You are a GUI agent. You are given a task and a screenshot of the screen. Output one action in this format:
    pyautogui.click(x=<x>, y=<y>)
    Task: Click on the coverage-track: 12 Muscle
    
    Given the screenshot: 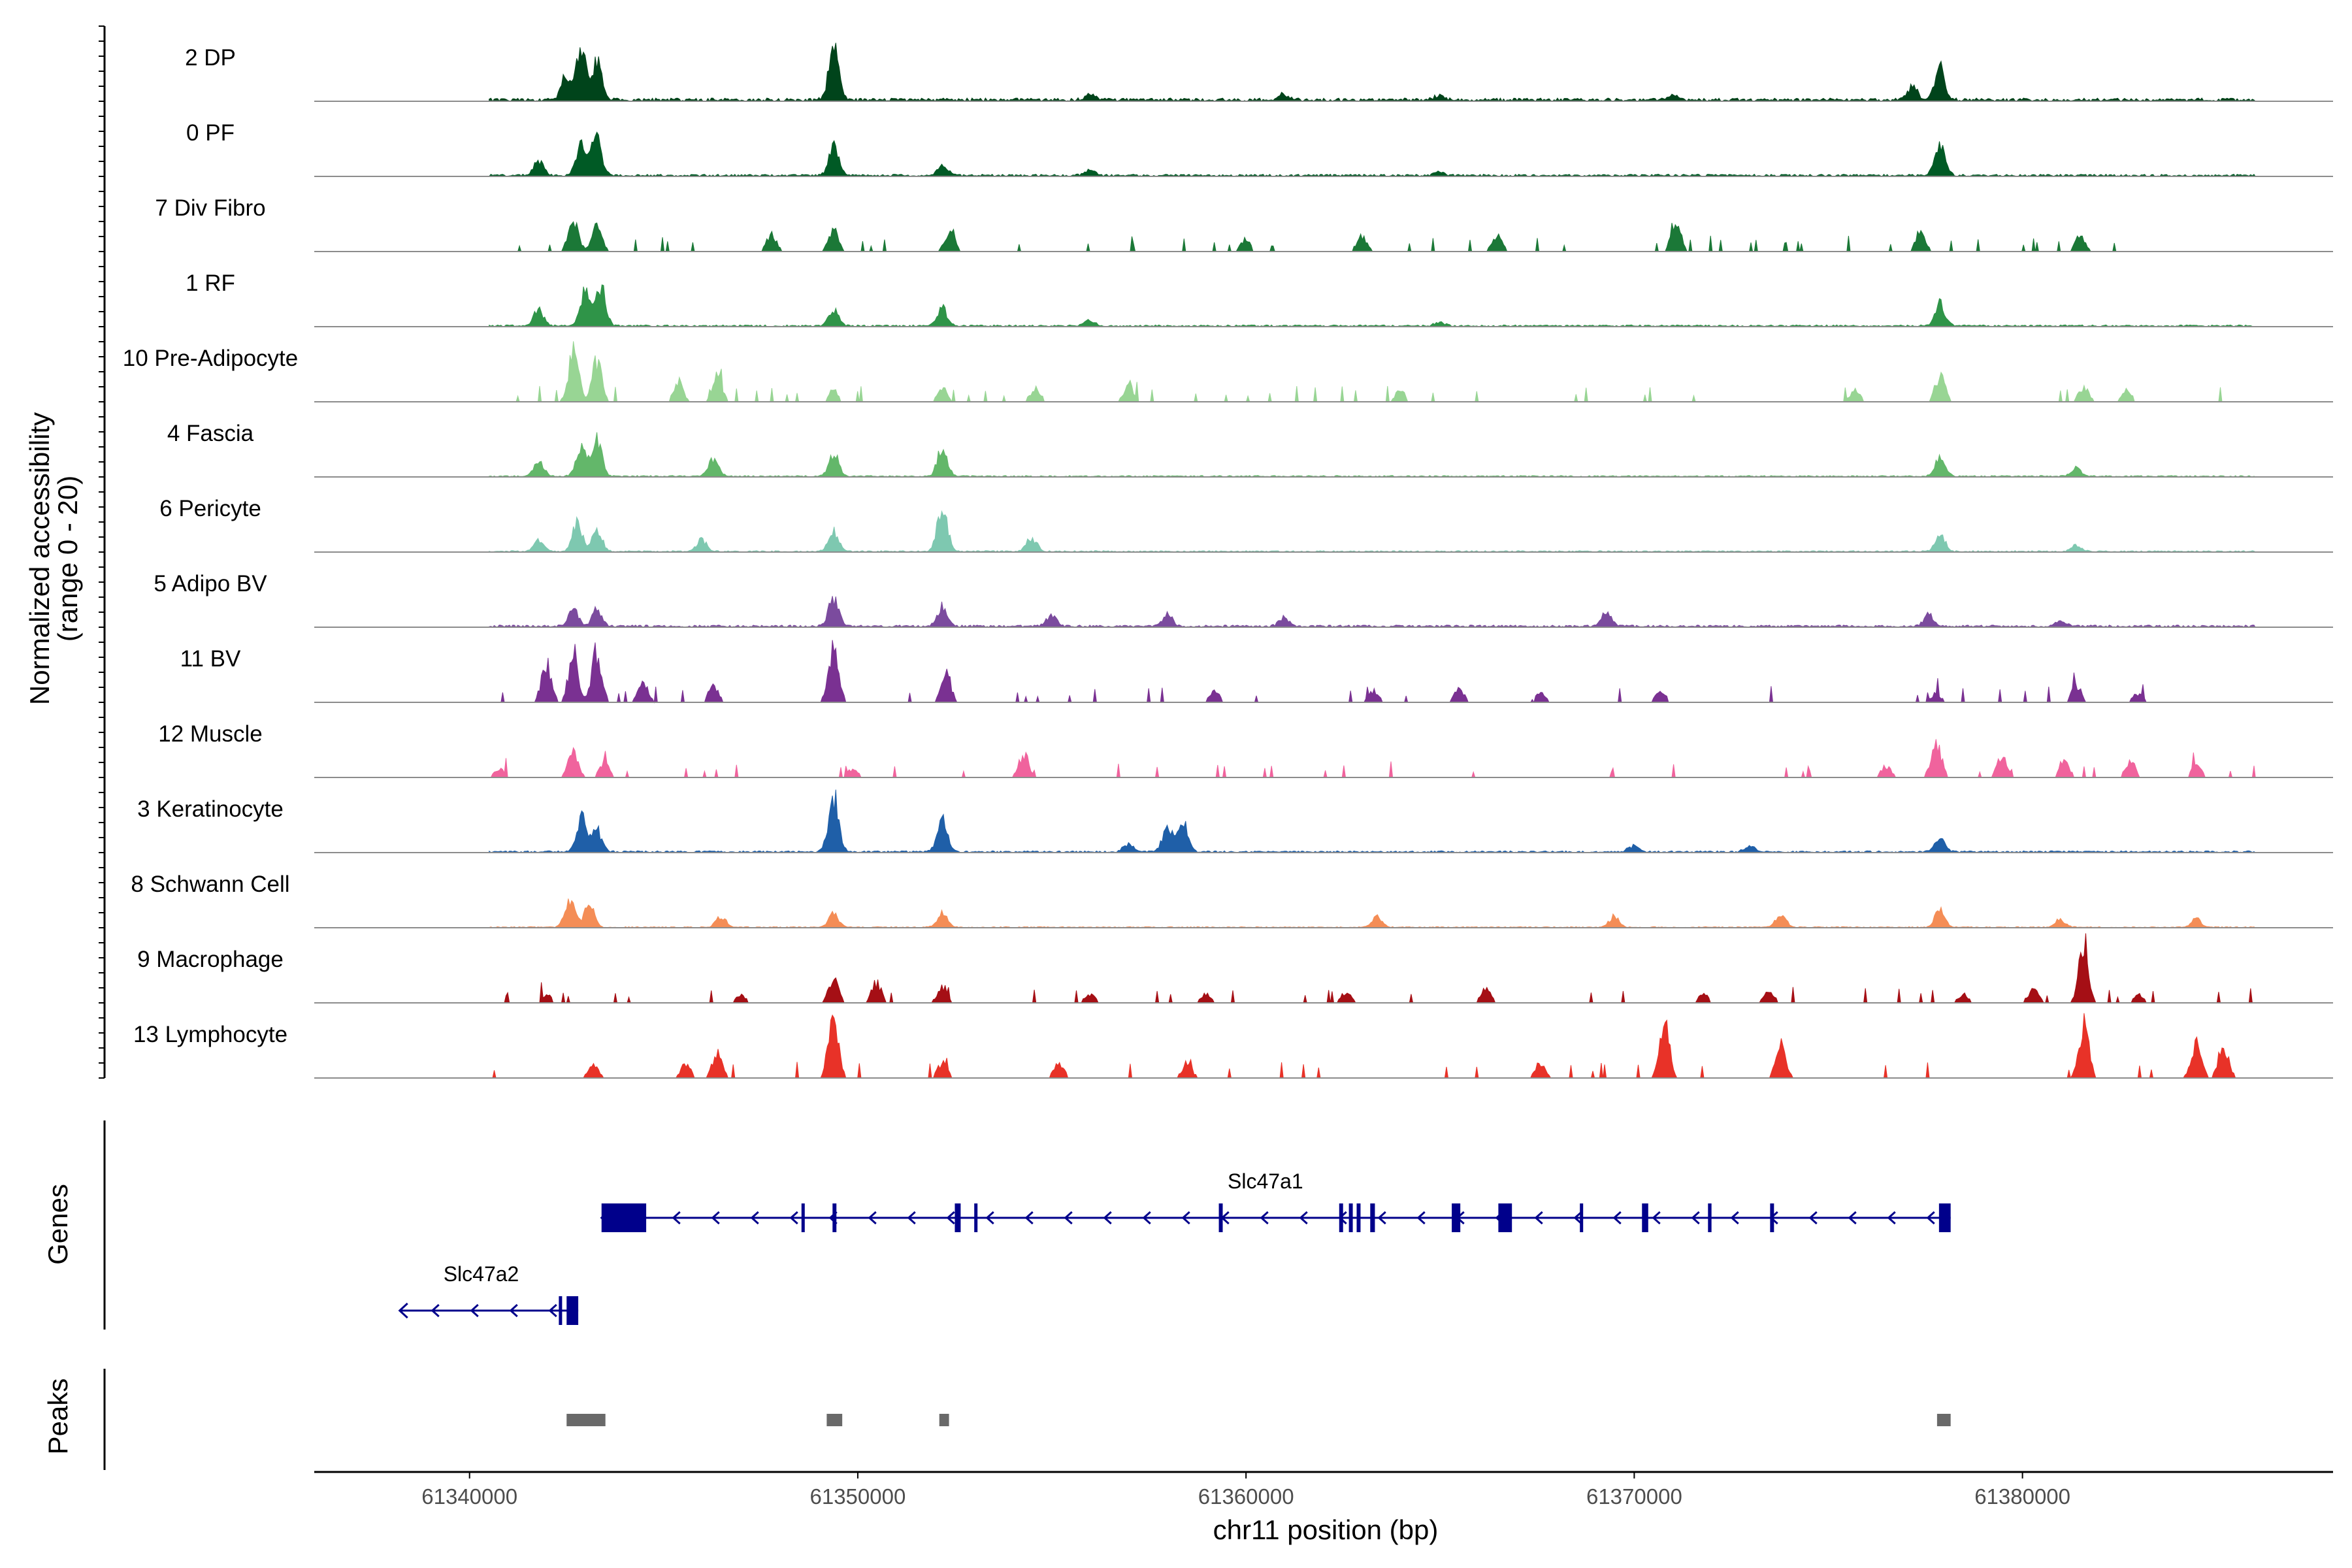 What is the action you would take?
    pyautogui.click(x=1245, y=749)
    